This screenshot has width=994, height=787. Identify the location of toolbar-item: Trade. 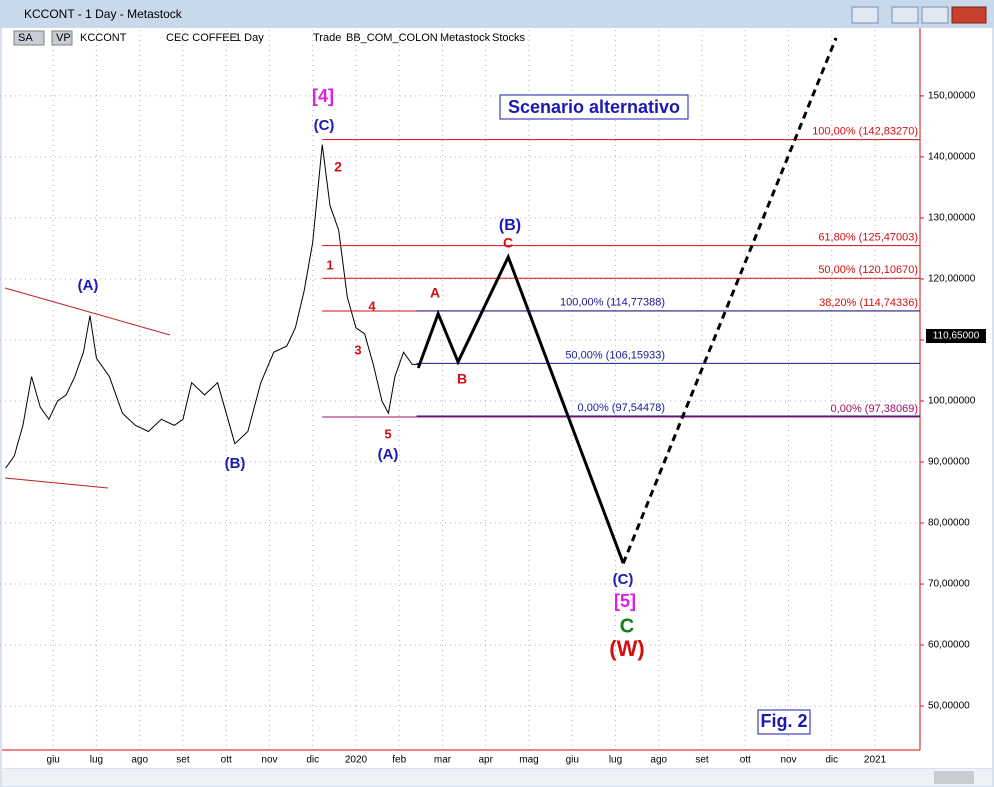
(327, 38).